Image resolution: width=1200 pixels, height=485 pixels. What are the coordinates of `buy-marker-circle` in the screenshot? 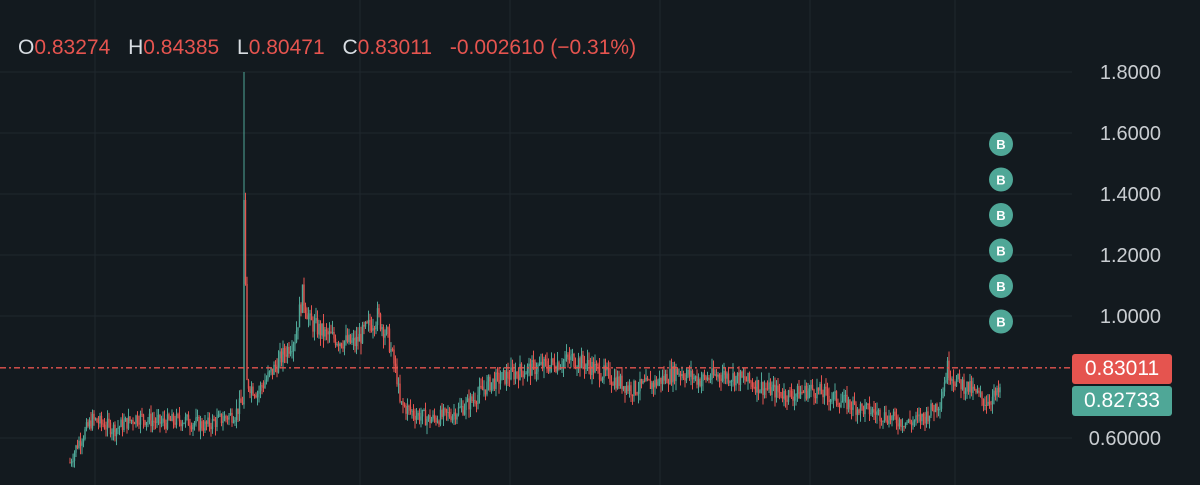 It's located at (1001, 321).